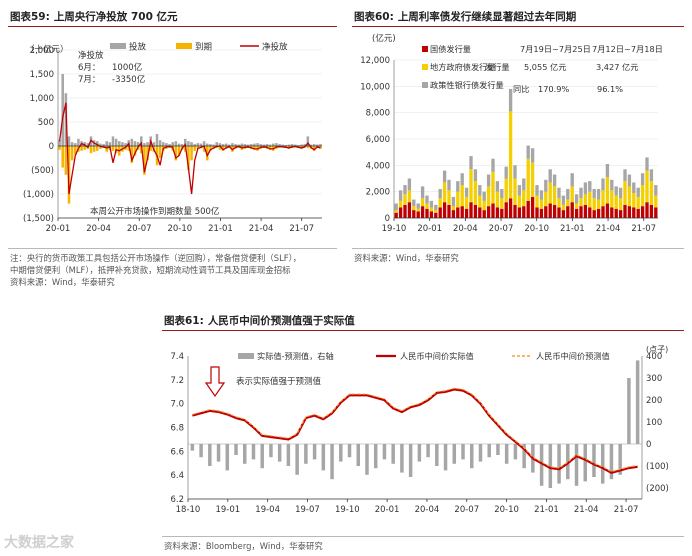 The image size is (692, 556). Describe the element at coordinates (177, 500) in the screenshot. I see `y-left-tick-label: 6.2` at that location.